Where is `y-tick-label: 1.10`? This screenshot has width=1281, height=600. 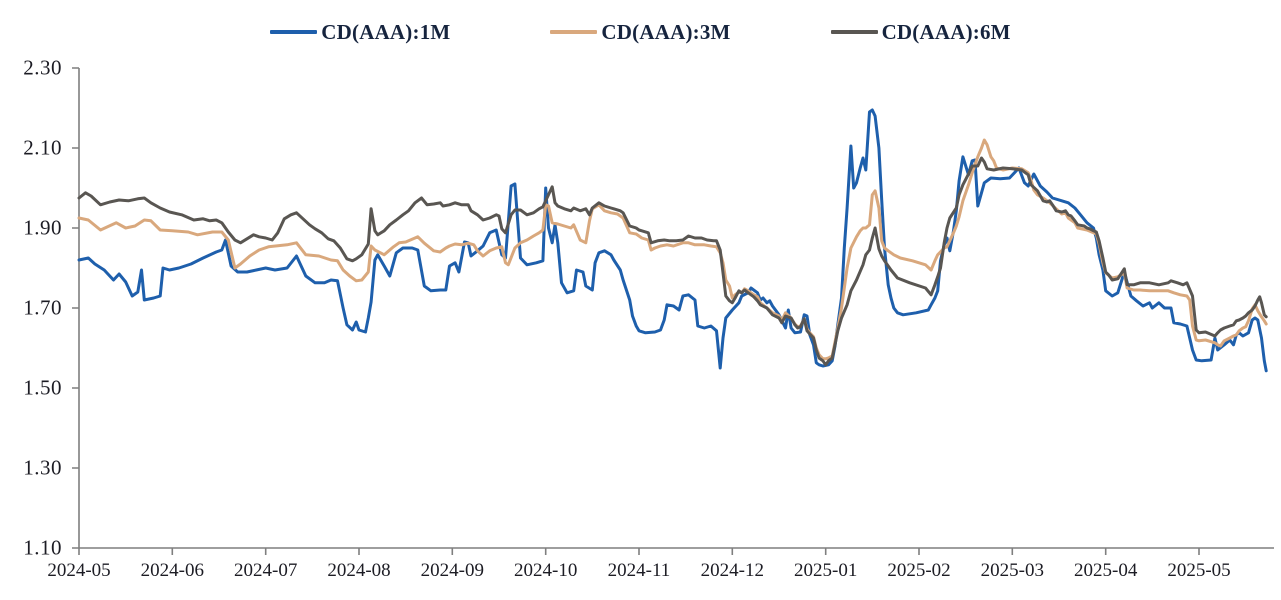 y-tick-label: 1.10 is located at coordinates (42, 547).